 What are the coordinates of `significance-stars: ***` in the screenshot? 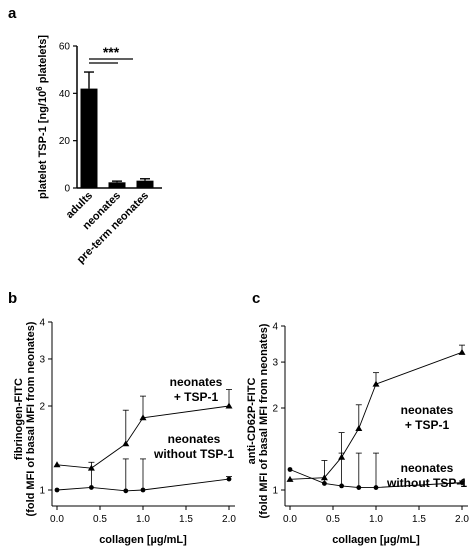 It's located at (111, 52).